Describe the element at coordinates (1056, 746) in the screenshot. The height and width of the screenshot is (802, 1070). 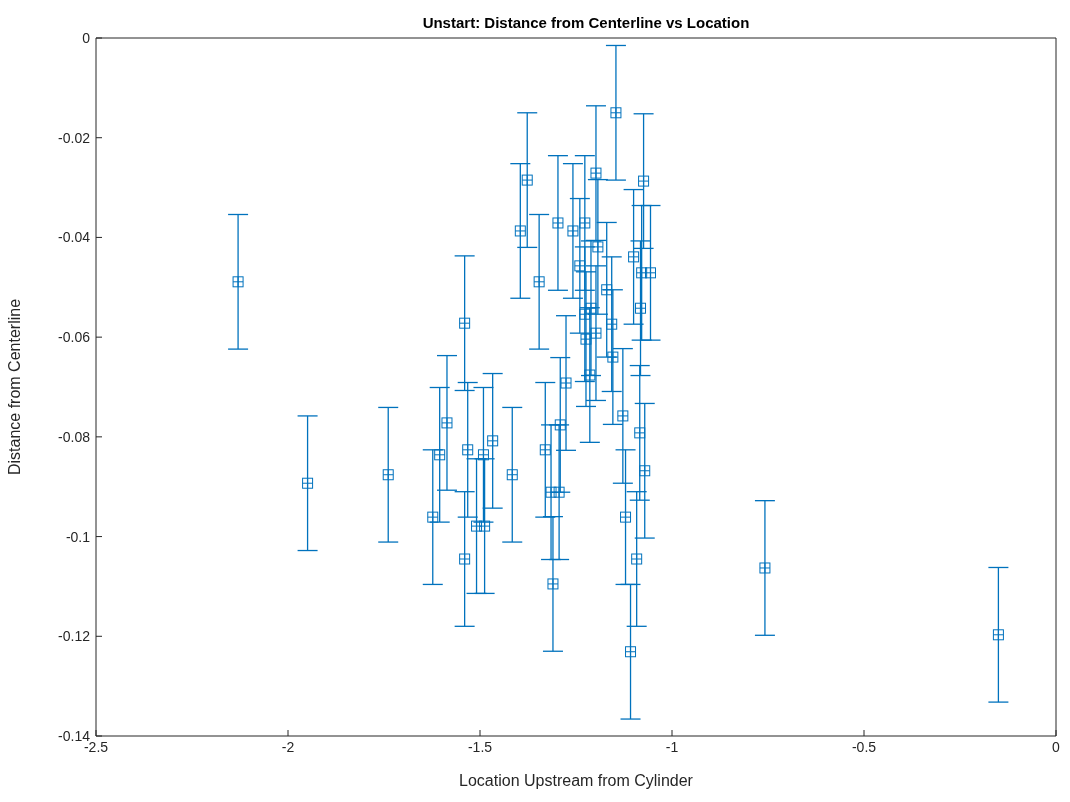
I see `x-tick-label: 0` at that location.